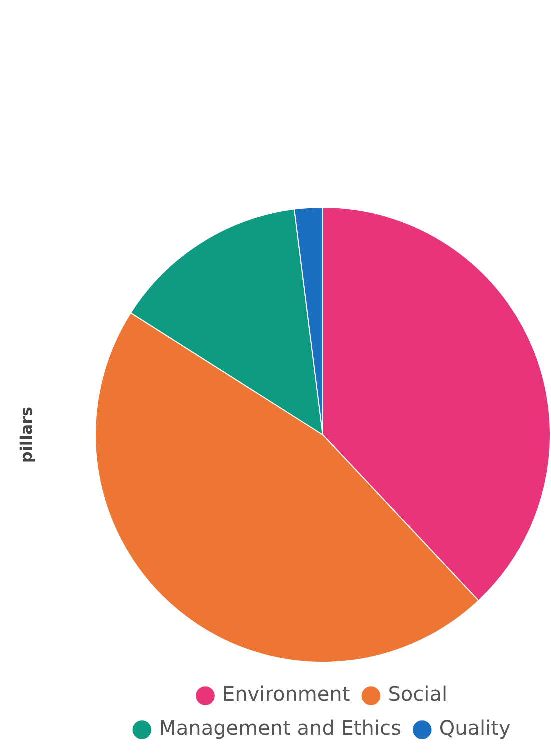  I want to click on legend-label: Social, so click(418, 694).